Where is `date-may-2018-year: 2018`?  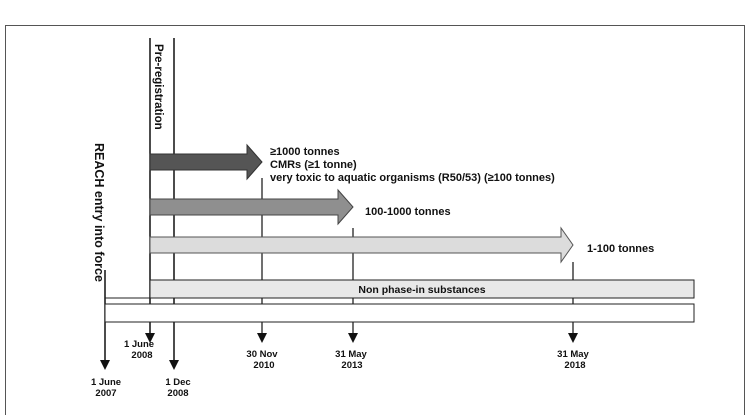
date-may-2018-year: 2018 is located at coordinates (574, 365).